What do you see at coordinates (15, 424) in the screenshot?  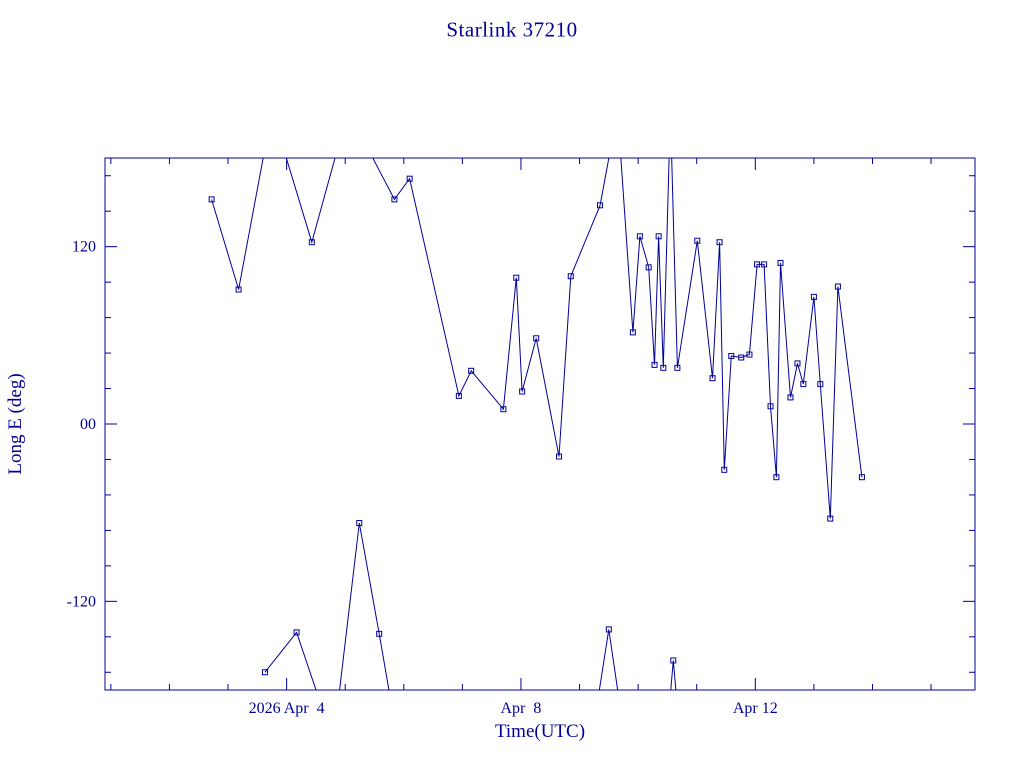 I see `y-axis-label: Long E (deg)` at bounding box center [15, 424].